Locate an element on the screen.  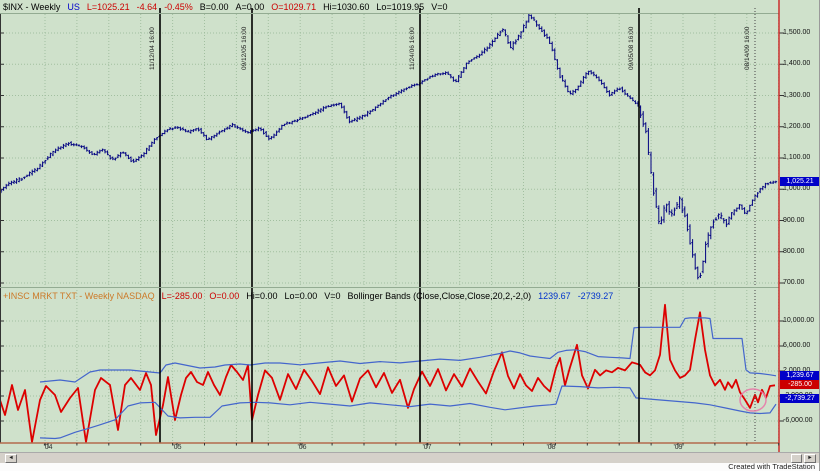
time-axis-label: '07 is located at coordinates (427, 447).